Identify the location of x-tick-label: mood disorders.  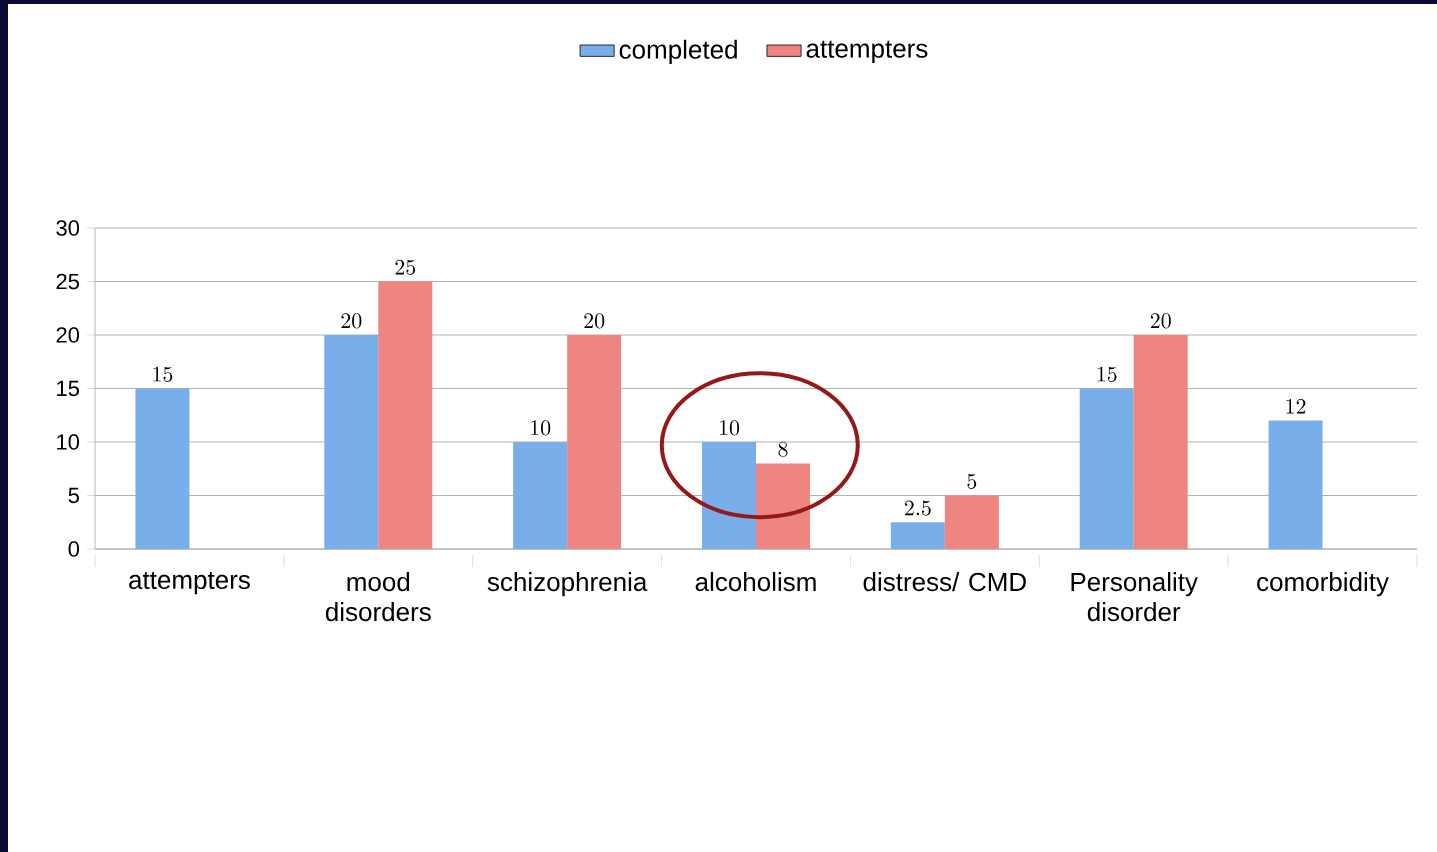
(378, 597).